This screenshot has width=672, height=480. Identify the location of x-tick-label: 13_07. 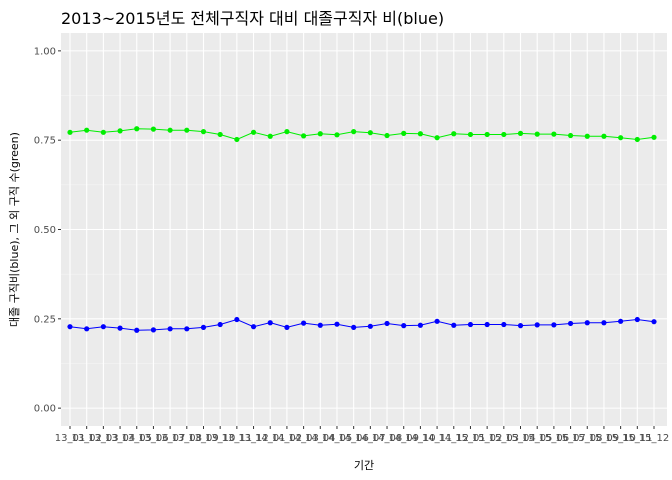
(170, 438).